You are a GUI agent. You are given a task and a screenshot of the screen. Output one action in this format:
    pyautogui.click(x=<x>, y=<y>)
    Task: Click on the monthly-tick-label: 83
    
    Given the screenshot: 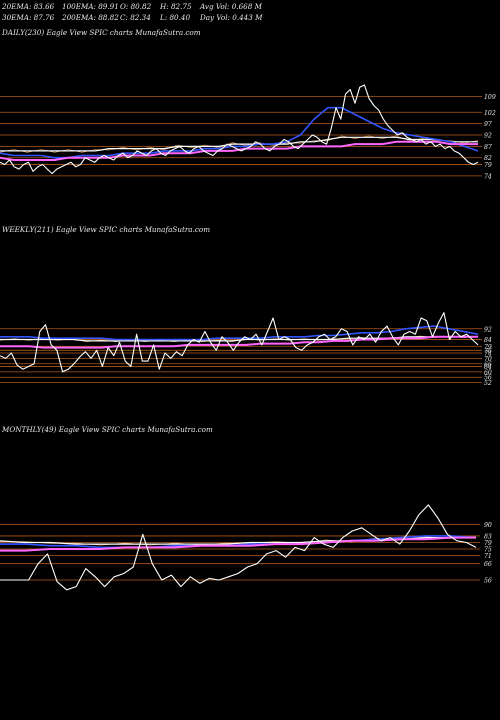 What is the action you would take?
    pyautogui.click(x=488, y=536)
    